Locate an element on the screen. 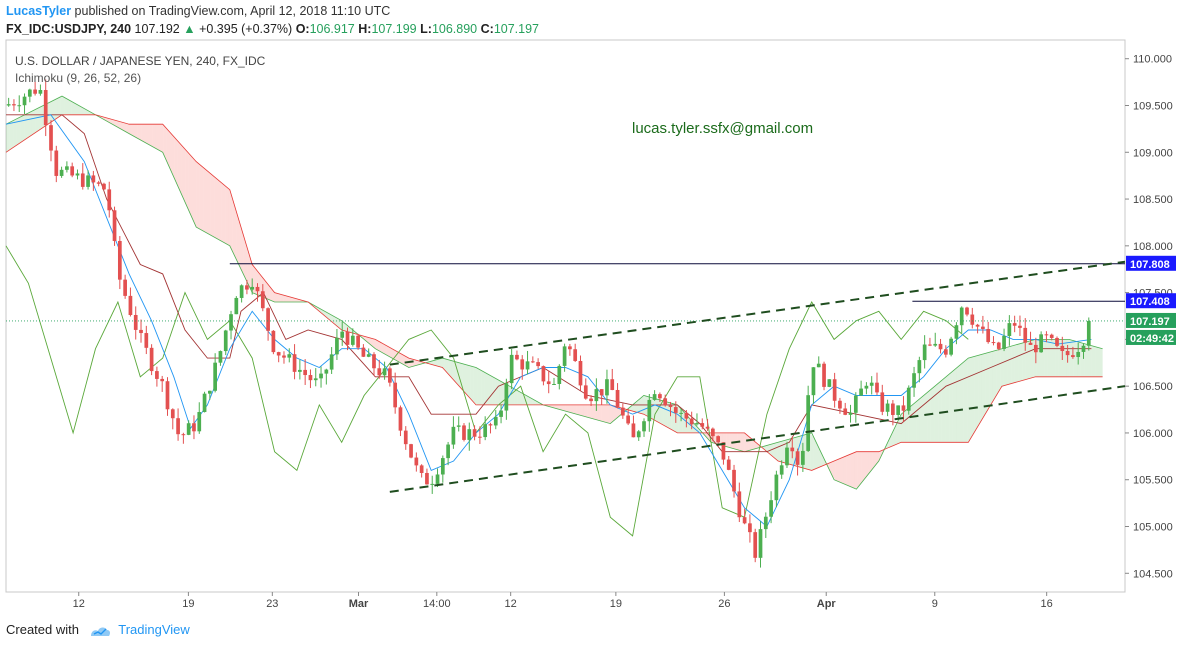  high-value: 107.199 is located at coordinates (394, 29).